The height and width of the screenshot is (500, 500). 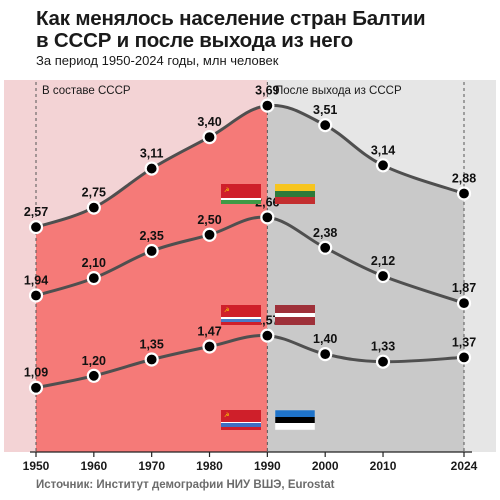 What do you see at coordinates (209, 332) in the screenshot?
I see `data-label-3-1980: 1,47` at bounding box center [209, 332].